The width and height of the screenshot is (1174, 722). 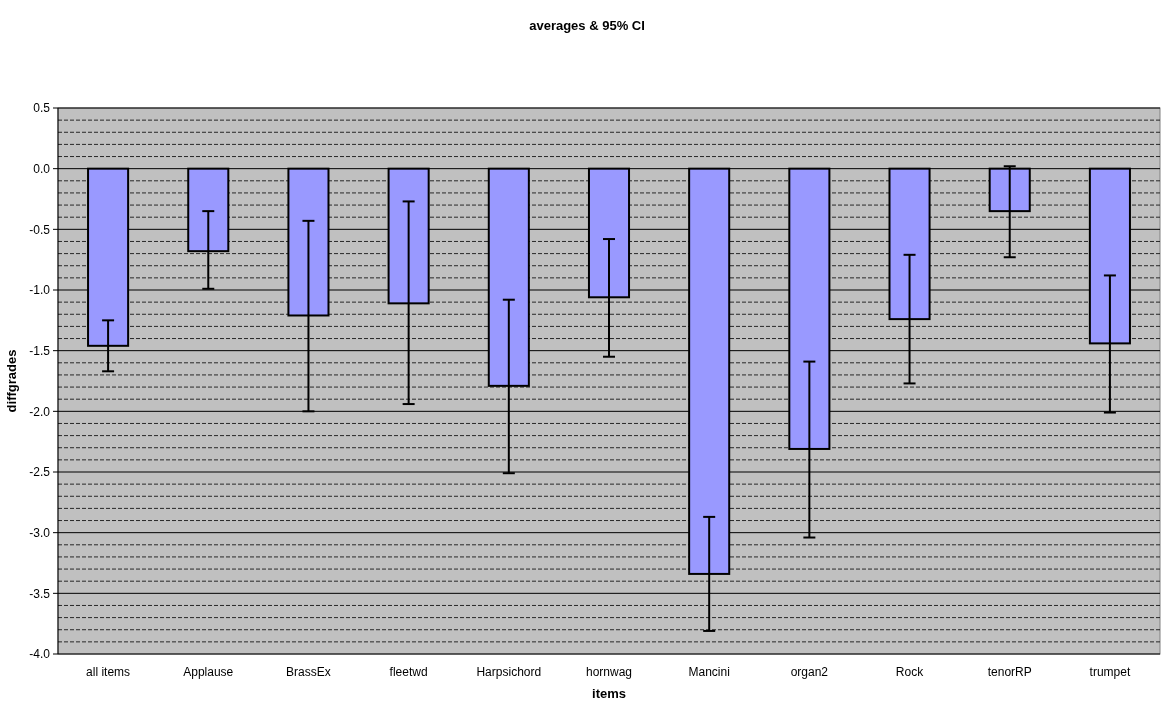 I want to click on y-tick-label: 0.5, so click(x=42, y=108).